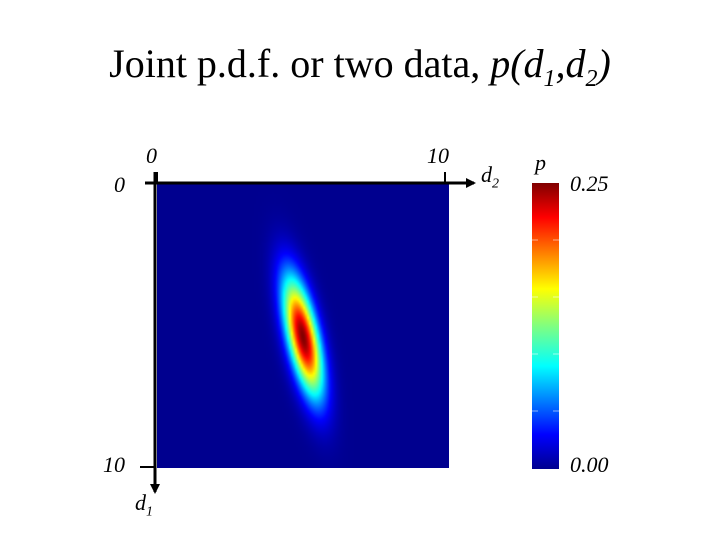 The width and height of the screenshot is (720, 540). What do you see at coordinates (438, 155) in the screenshot?
I see `d2-tick-label-end: 10` at bounding box center [438, 155].